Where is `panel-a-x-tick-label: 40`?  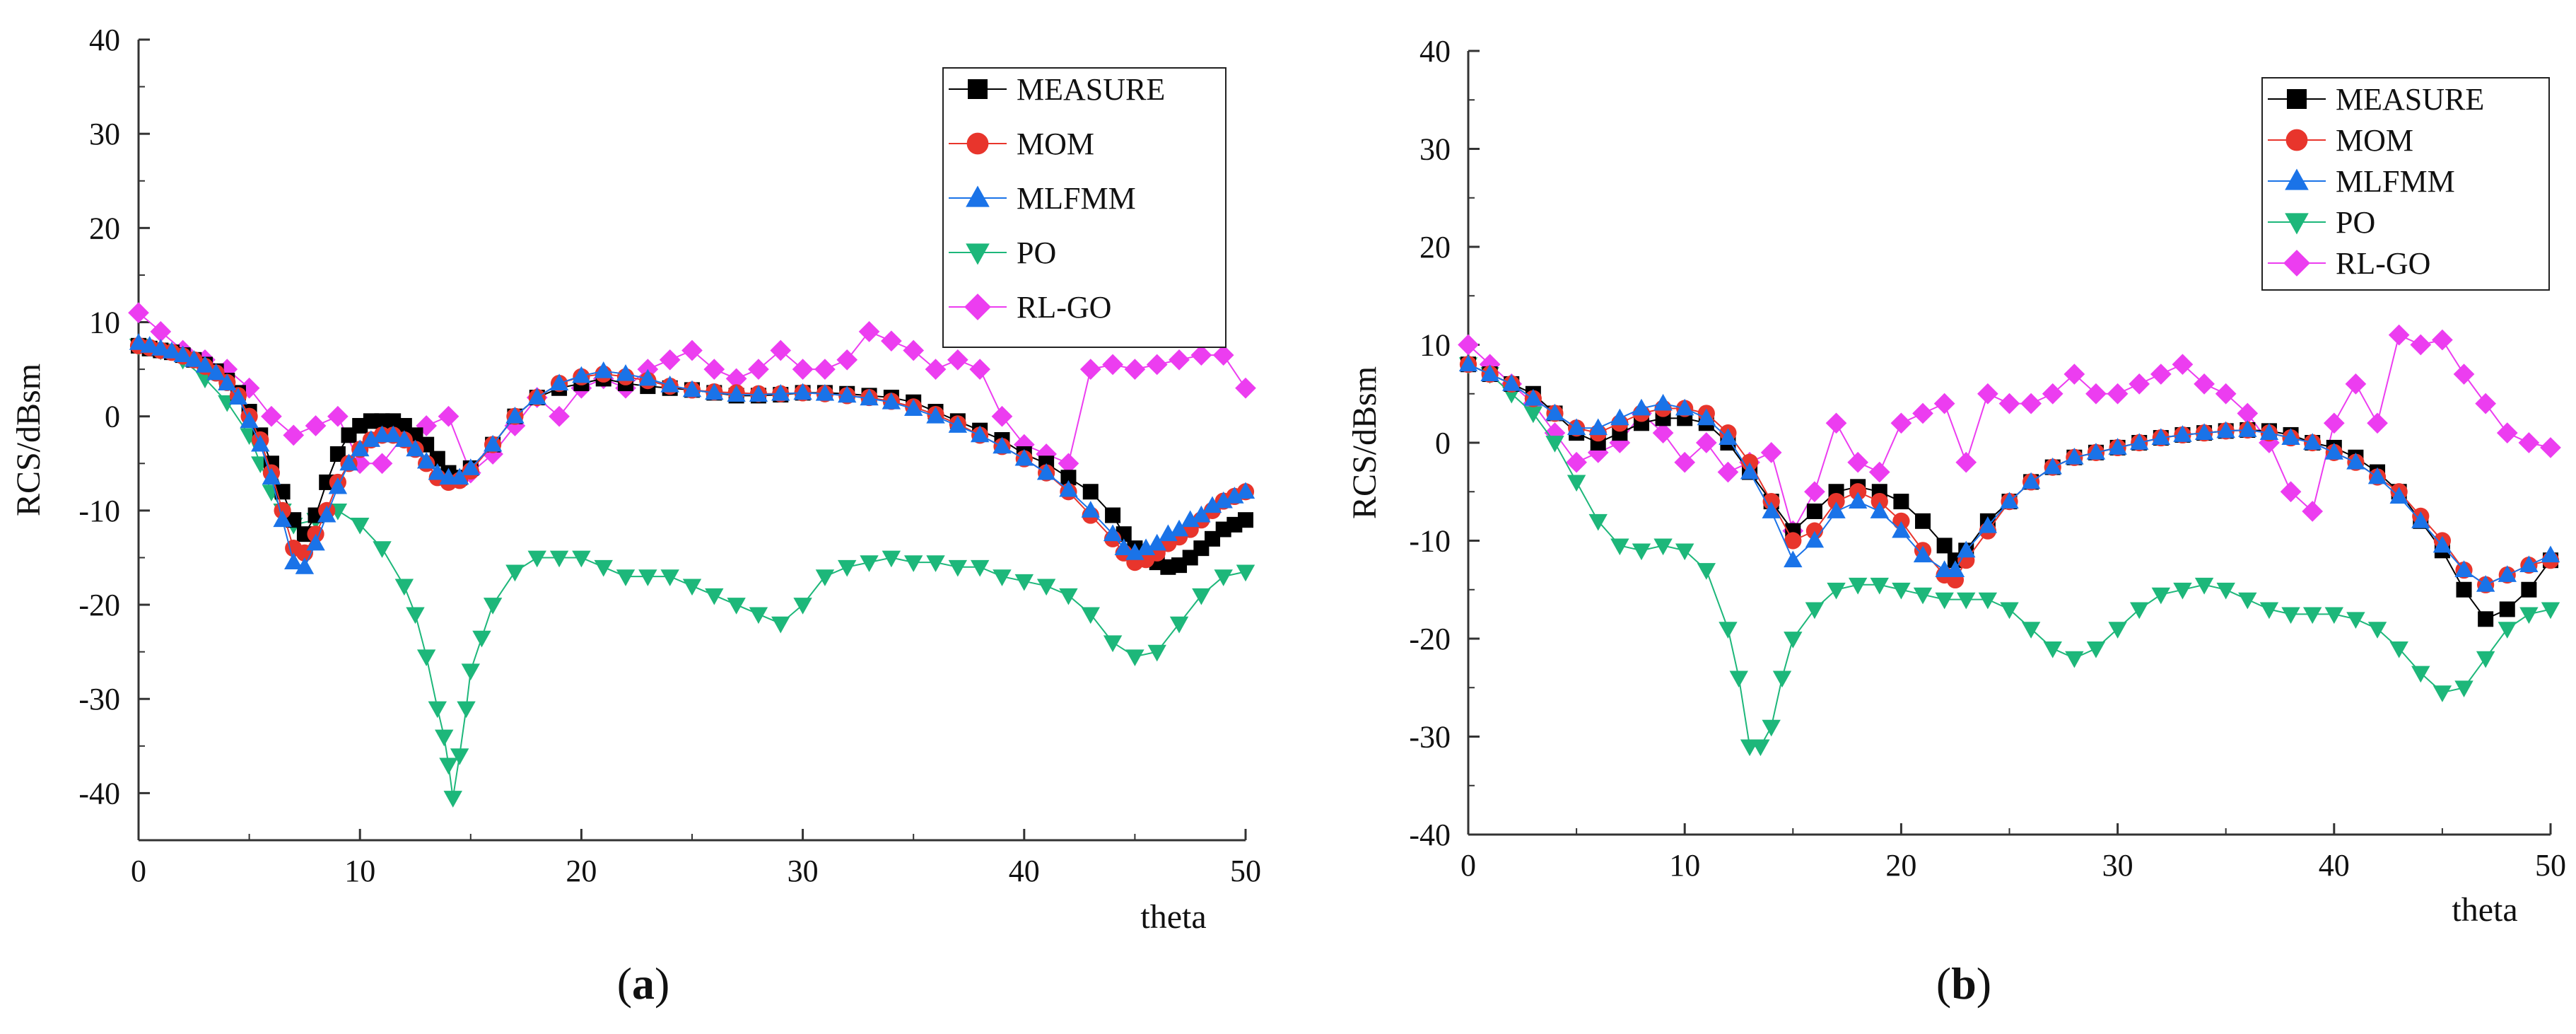
panel-a-x-tick-label: 40 is located at coordinates (1024, 871).